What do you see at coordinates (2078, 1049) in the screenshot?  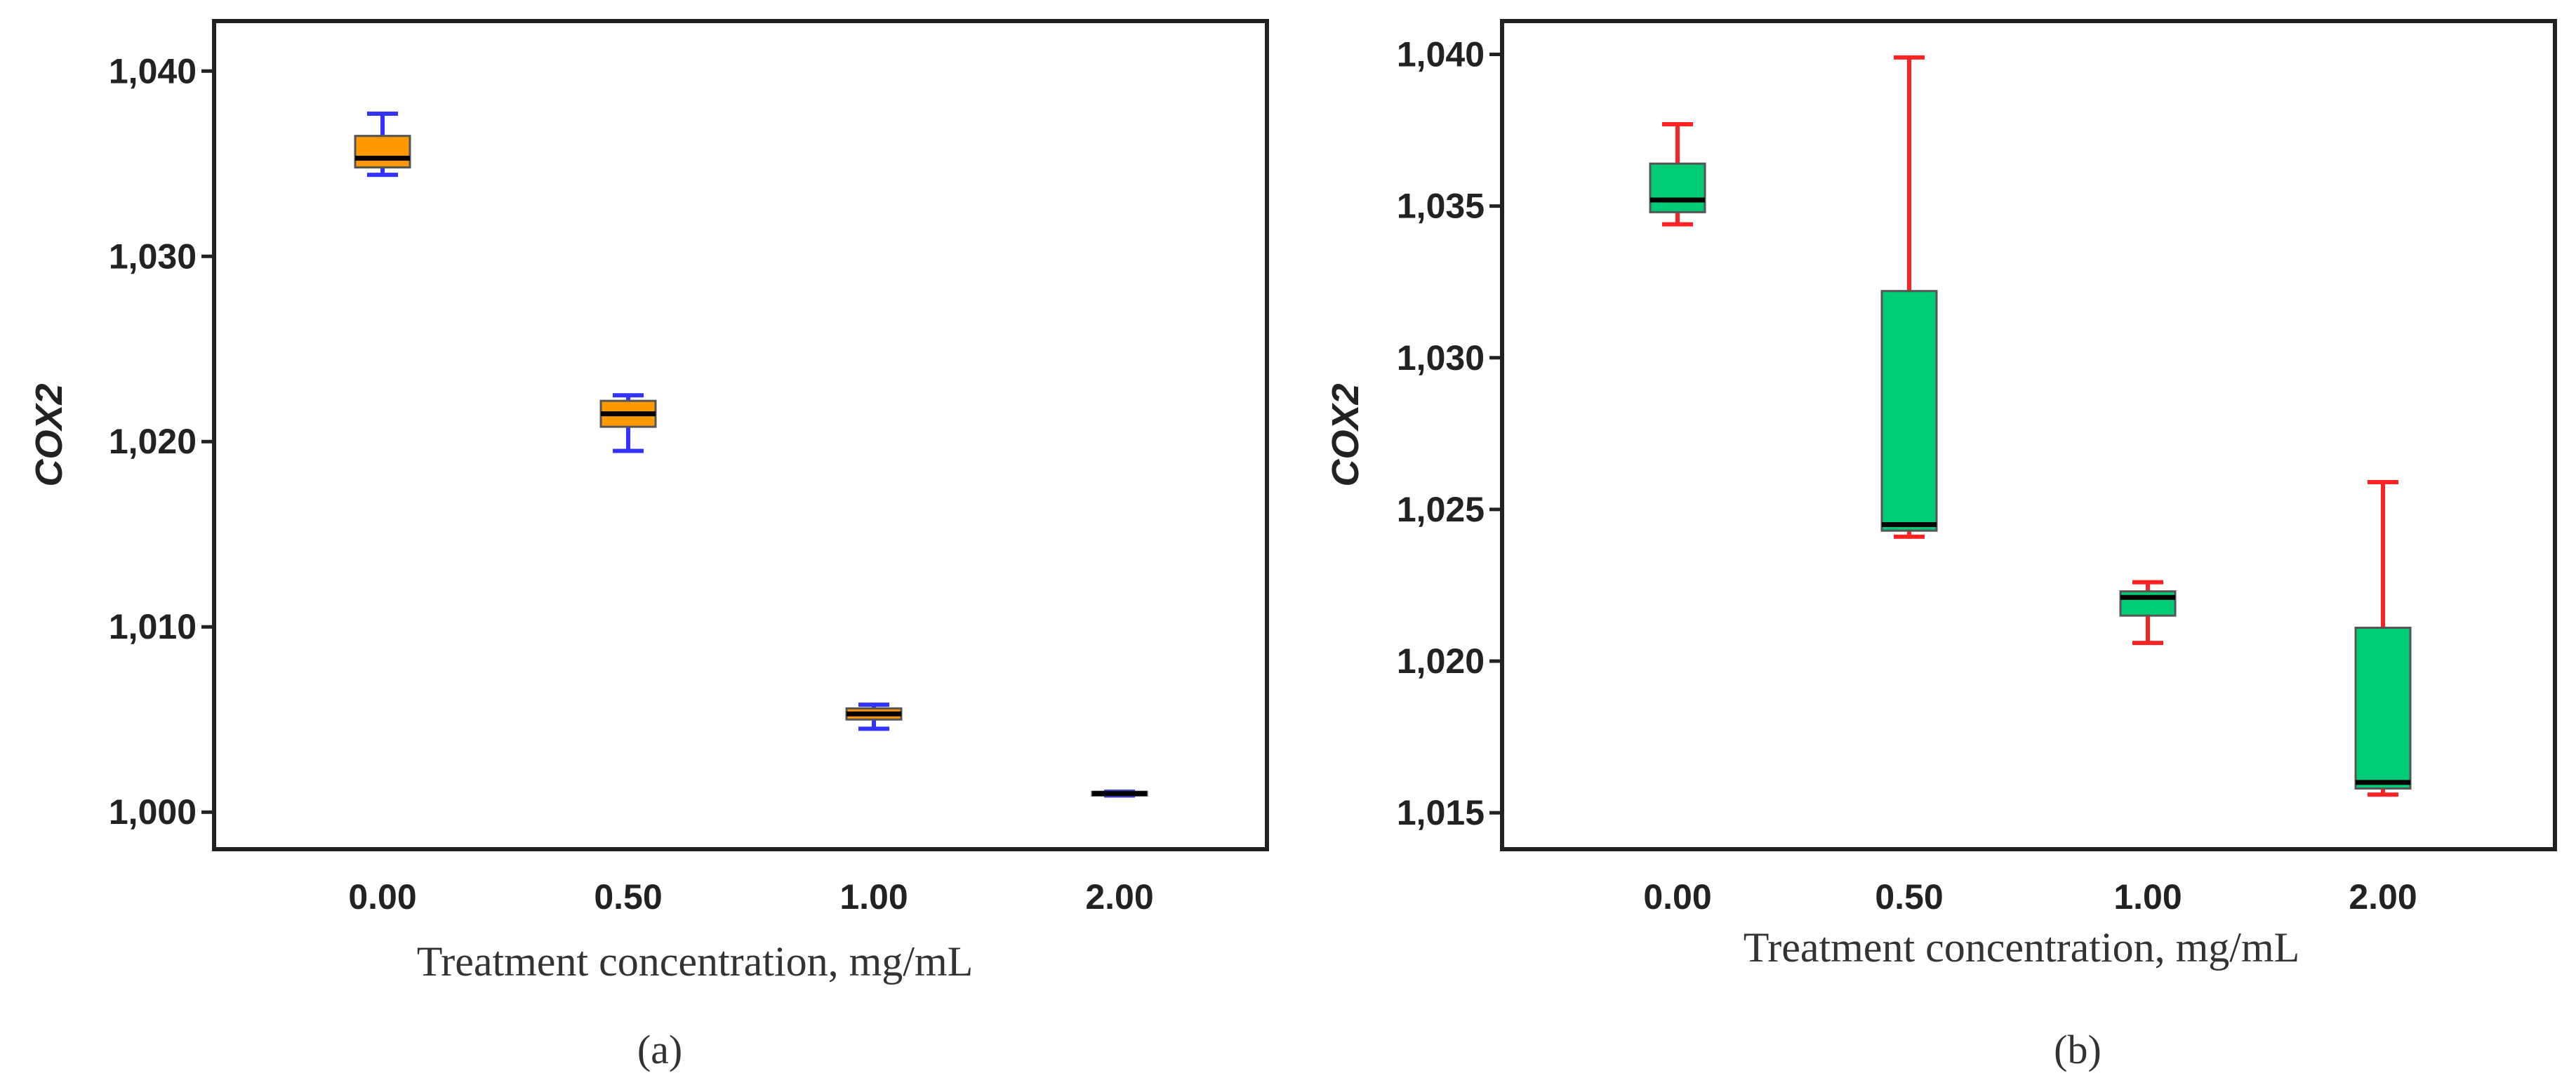 I see `panel-label: (b)` at bounding box center [2078, 1049].